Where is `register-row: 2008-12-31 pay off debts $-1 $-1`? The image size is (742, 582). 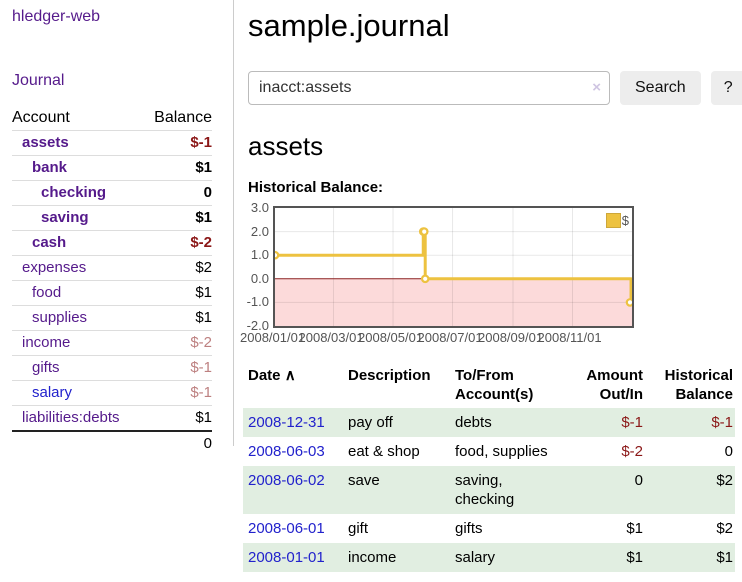
register-row: 2008-12-31 pay off debts $-1 $-1 is located at coordinates (489, 422).